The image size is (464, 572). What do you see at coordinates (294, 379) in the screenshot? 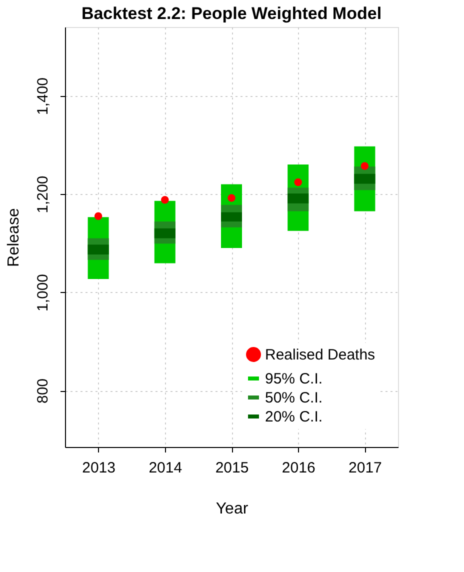
I see `legend-label: 95% C.I.` at bounding box center [294, 379].